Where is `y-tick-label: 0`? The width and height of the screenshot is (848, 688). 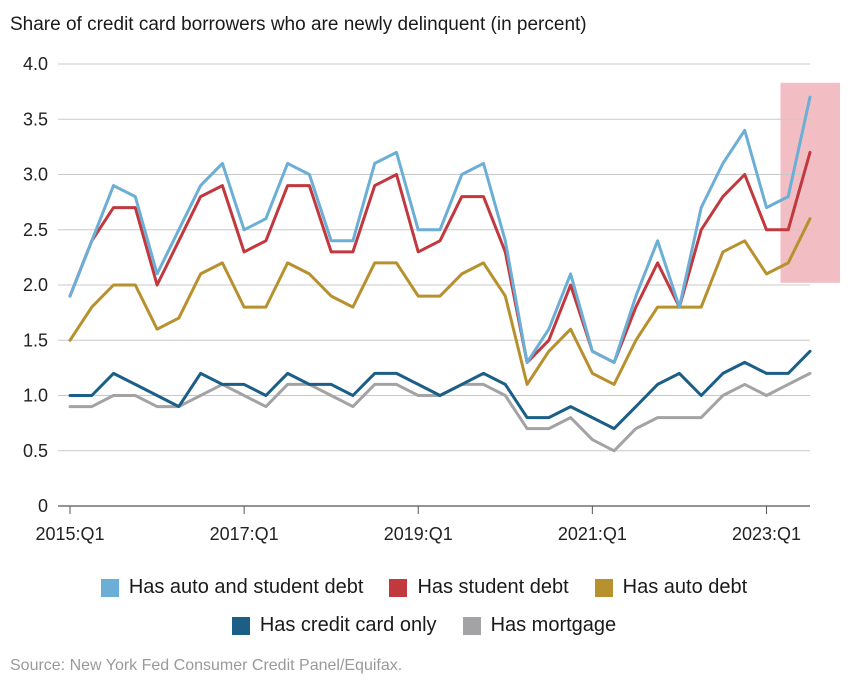
y-tick-label: 0 is located at coordinates (43, 506).